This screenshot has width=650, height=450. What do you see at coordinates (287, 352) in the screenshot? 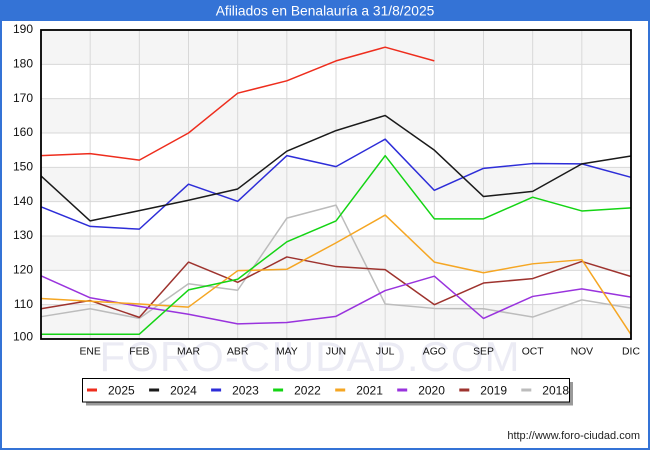
I see `svg-text: MAY` at bounding box center [287, 352].